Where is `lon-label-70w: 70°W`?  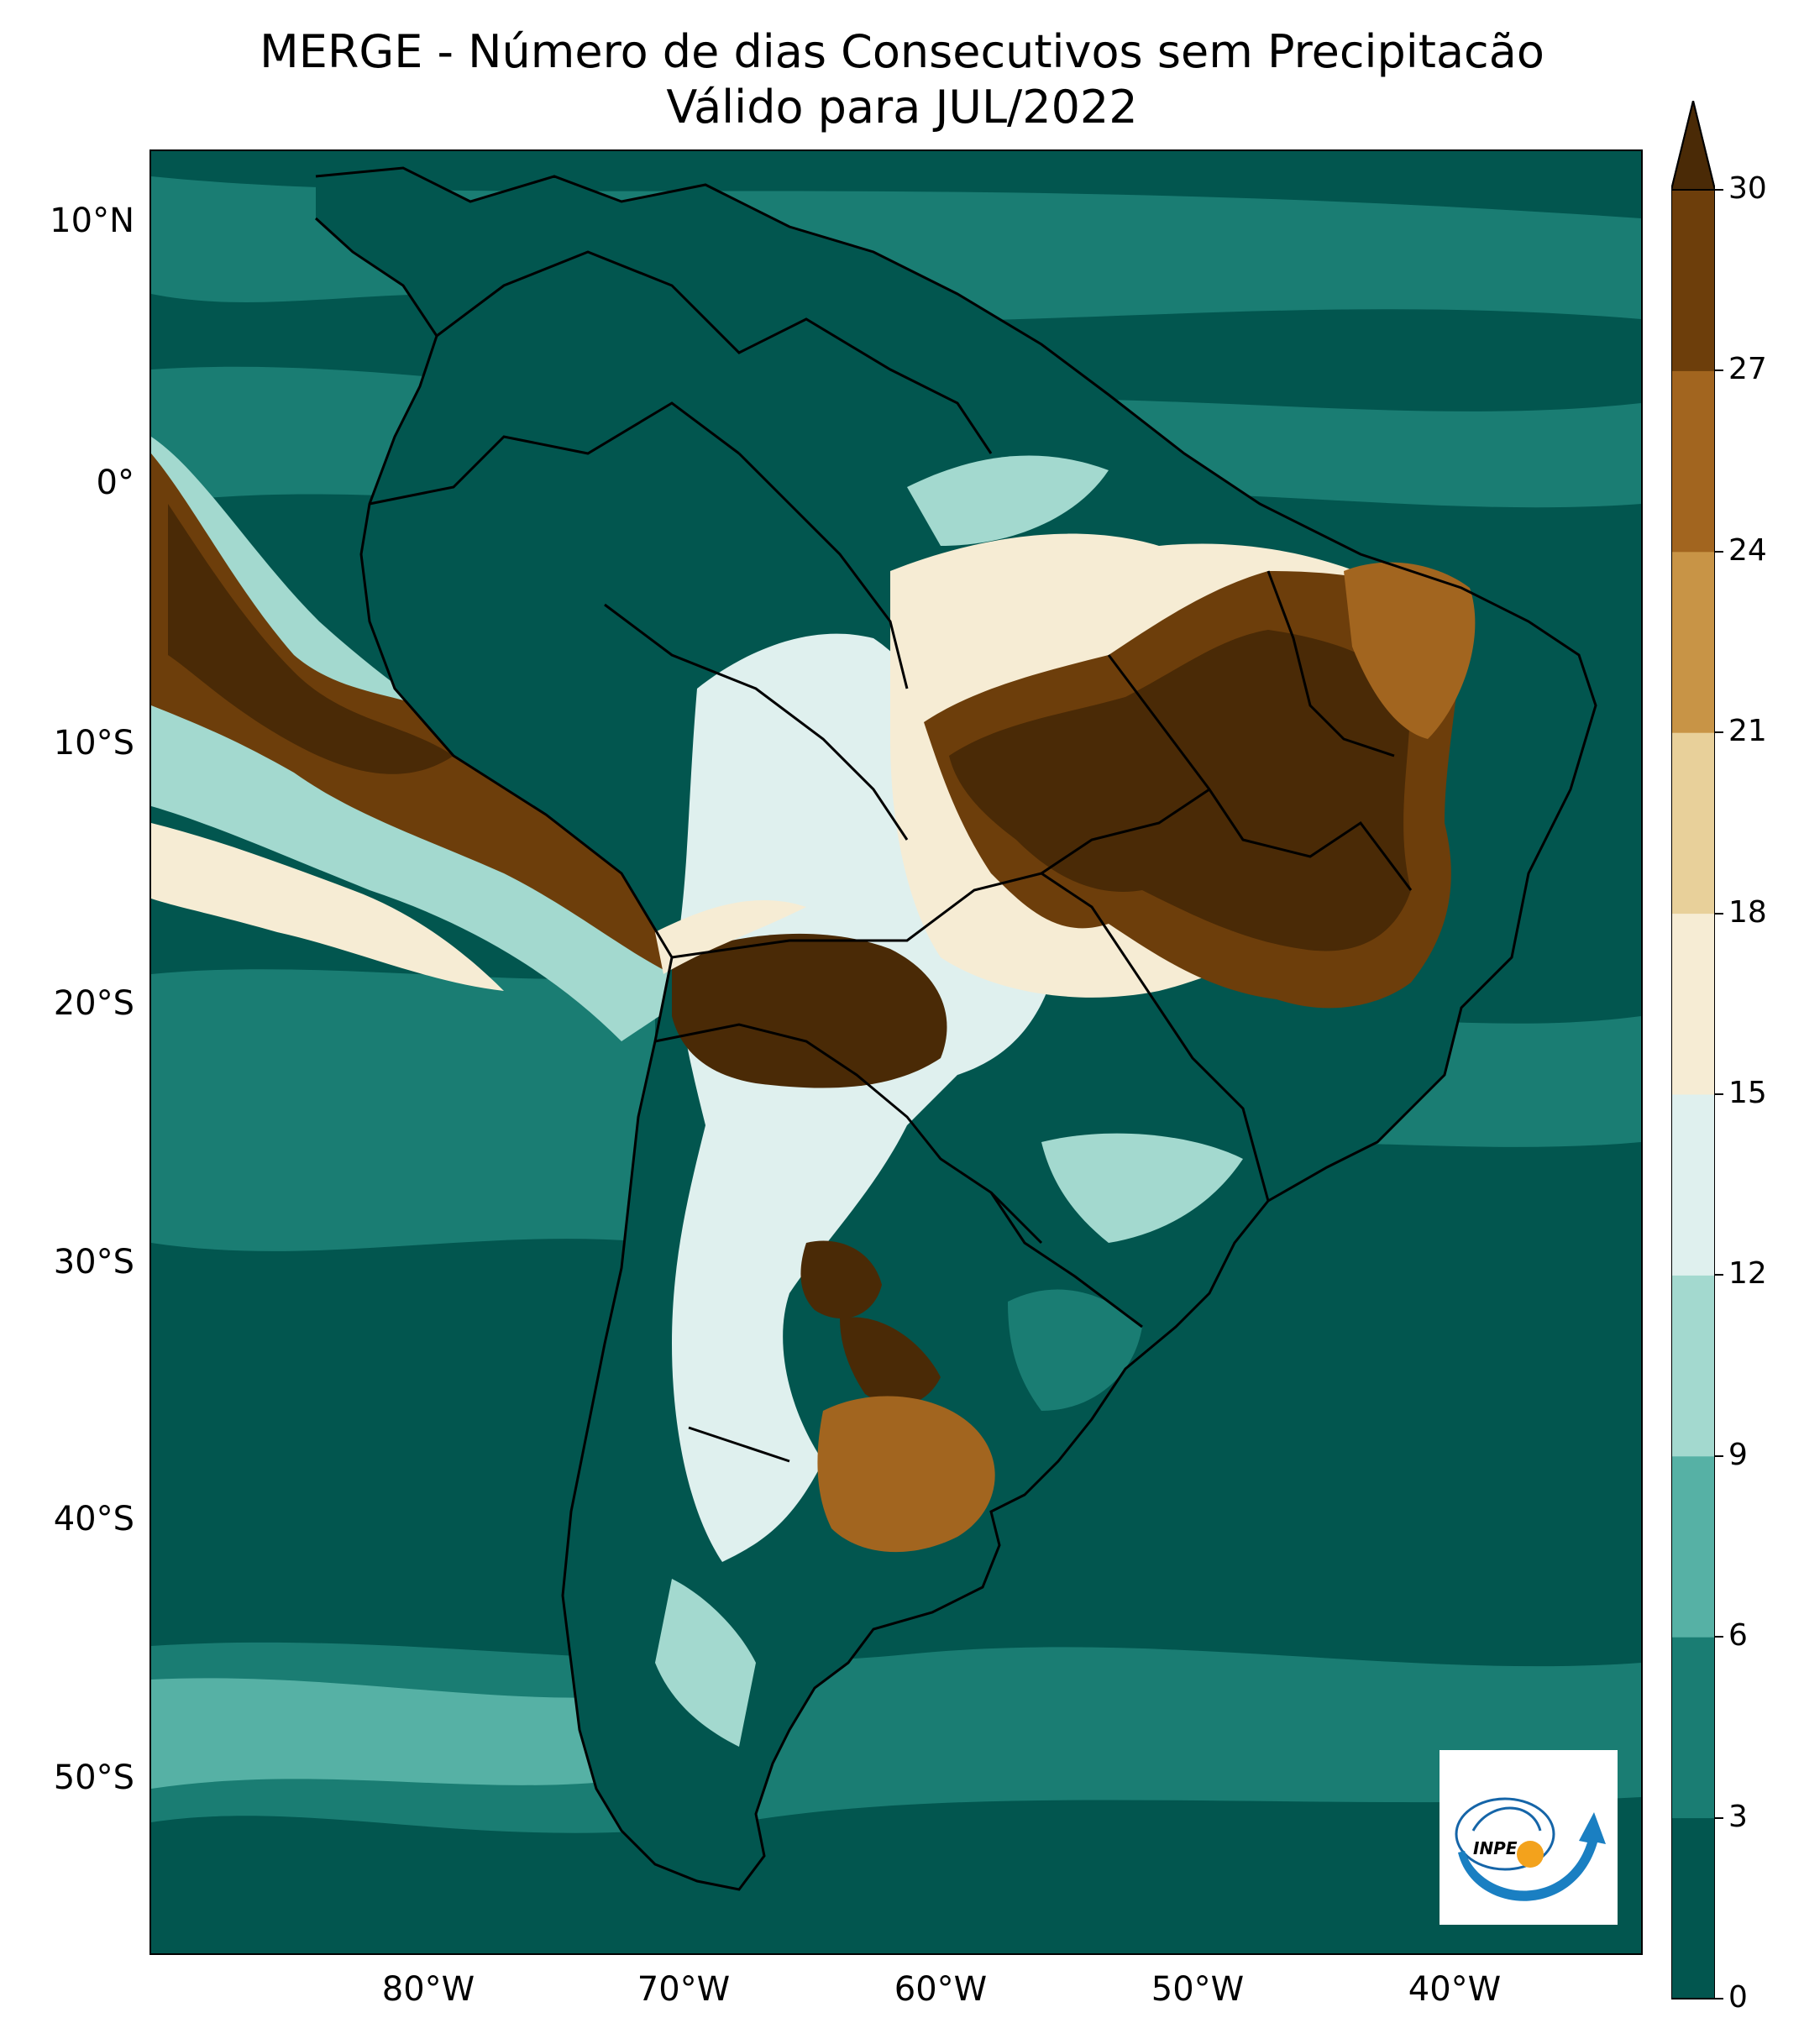 lon-label-70w: 70°W is located at coordinates (684, 1989).